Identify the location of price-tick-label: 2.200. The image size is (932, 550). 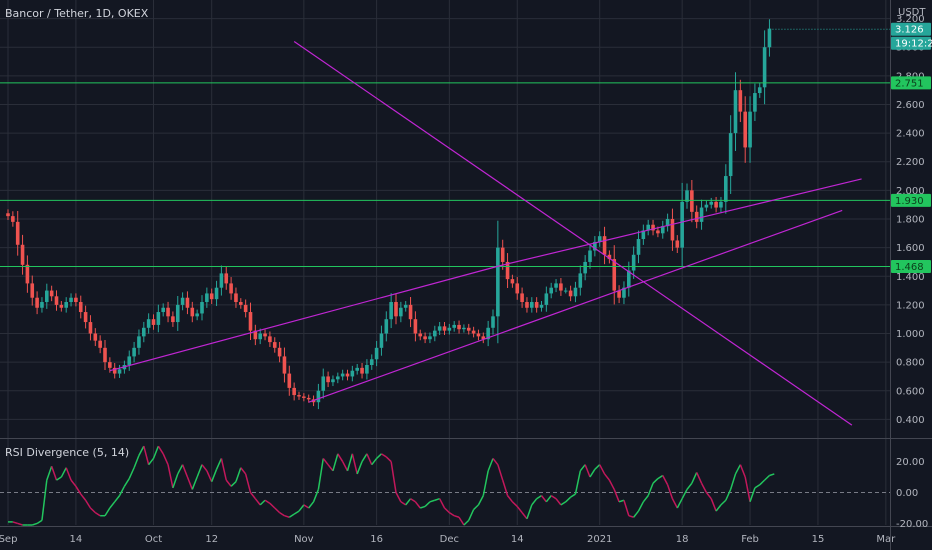
(910, 162).